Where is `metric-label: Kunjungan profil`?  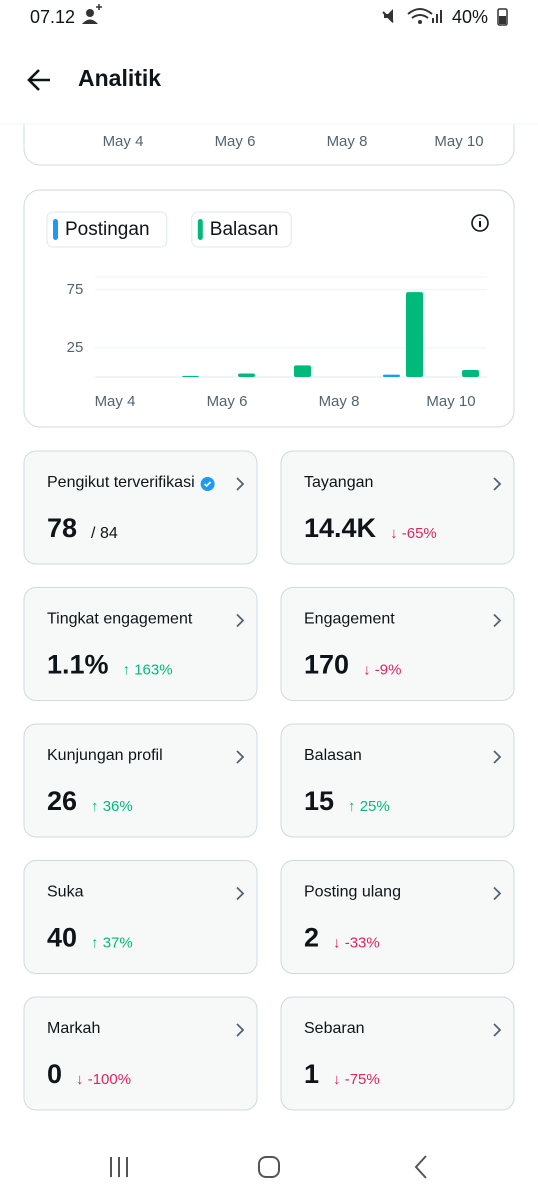
metric-label: Kunjungan profil is located at coordinates (105, 755).